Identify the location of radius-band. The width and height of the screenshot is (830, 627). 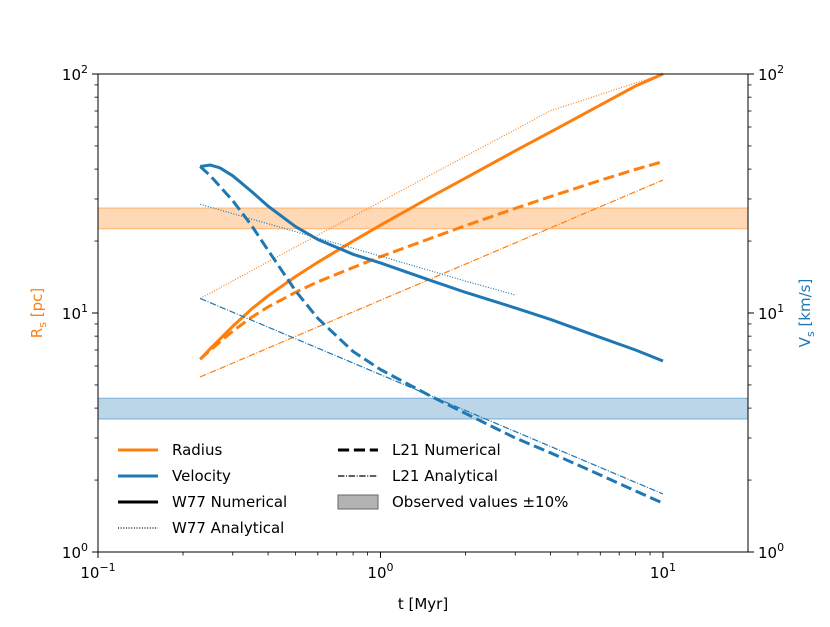
(423, 218).